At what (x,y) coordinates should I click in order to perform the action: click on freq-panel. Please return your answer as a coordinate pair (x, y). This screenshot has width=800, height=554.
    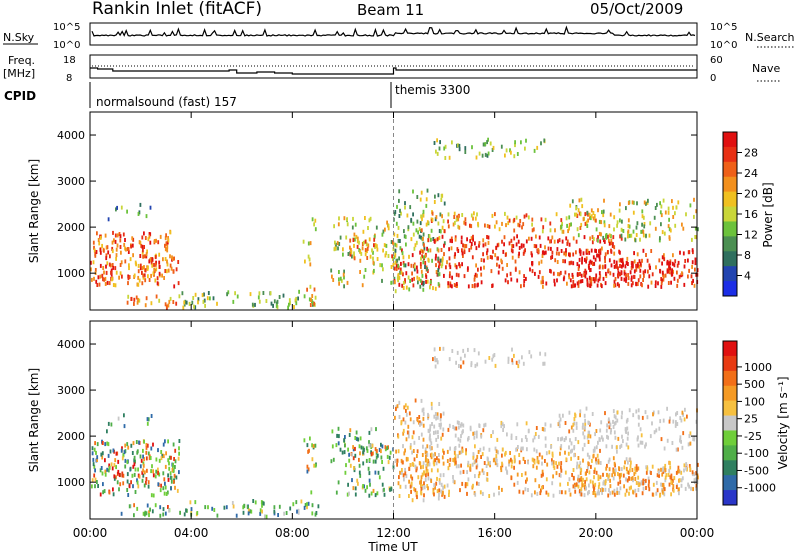
    Looking at the image, I should click on (393, 66).